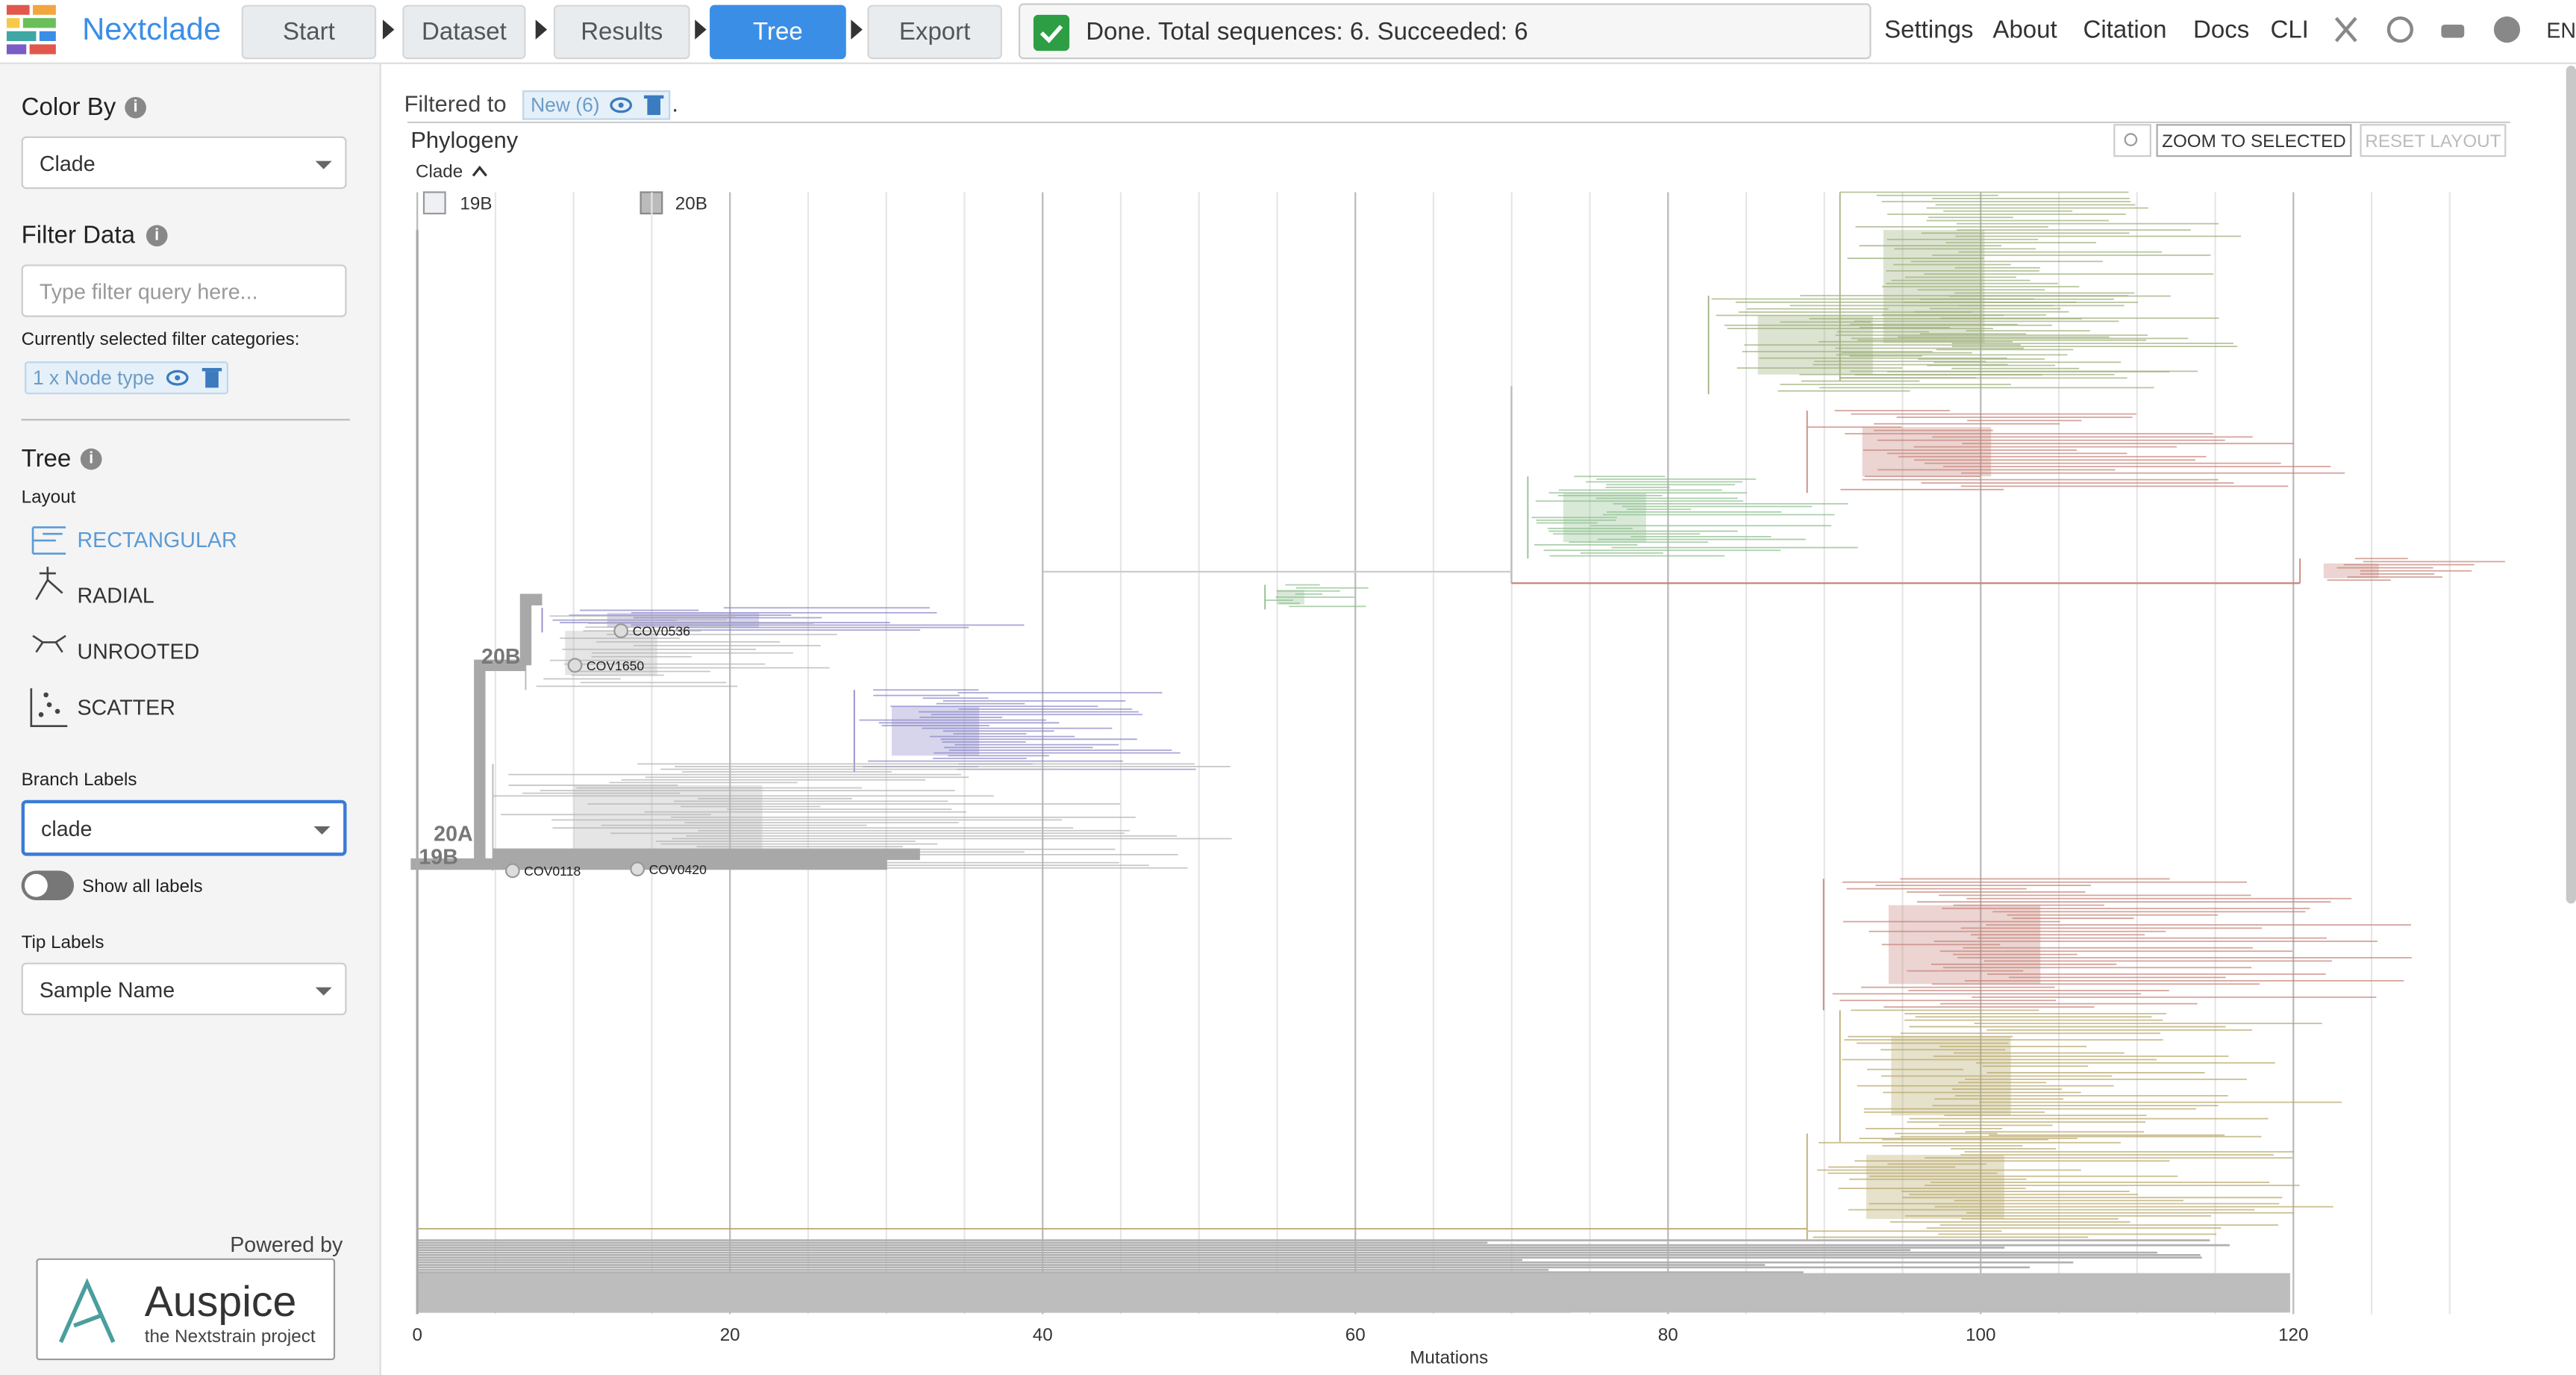  Describe the element at coordinates (500, 657) in the screenshot. I see `clade-label: 20B` at that location.